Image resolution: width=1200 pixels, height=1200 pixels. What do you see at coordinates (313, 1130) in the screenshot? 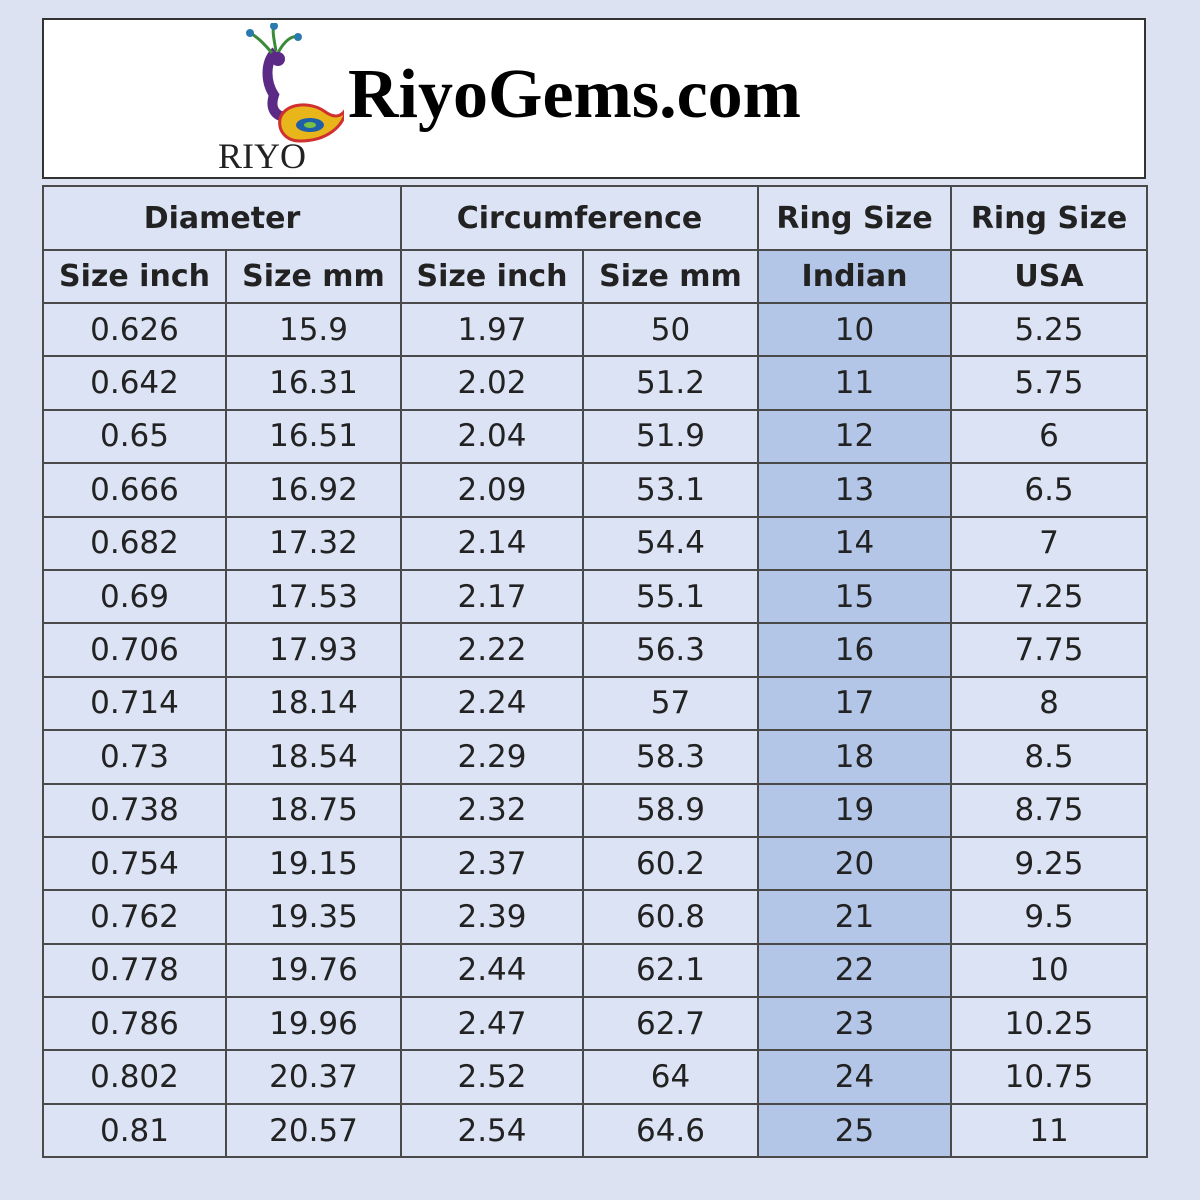
I see `table-cell: 20.57` at bounding box center [313, 1130].